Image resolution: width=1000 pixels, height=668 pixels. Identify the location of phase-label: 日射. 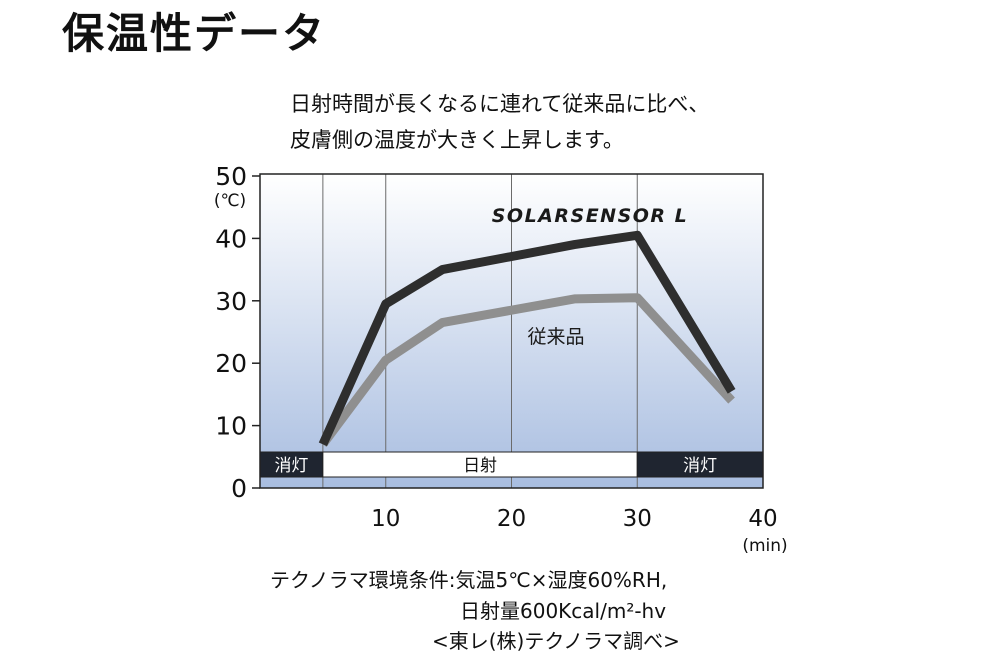
(480, 466).